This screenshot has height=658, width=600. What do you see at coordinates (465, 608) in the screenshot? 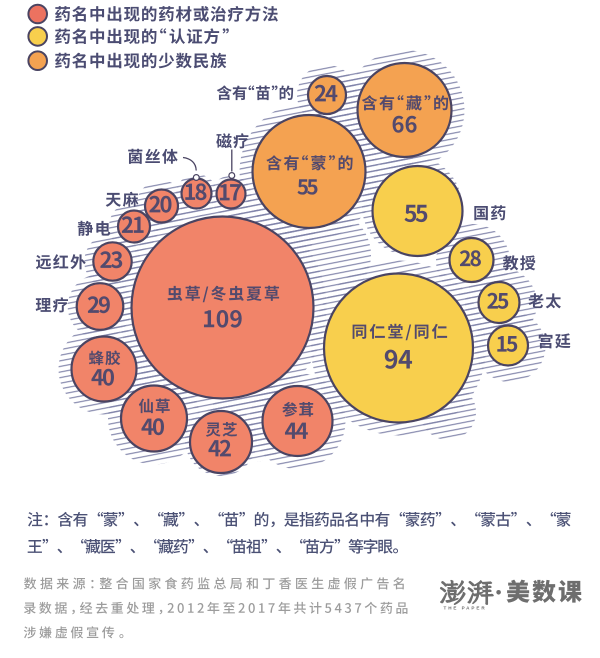
I see `svg-text: THE PAPER` at bounding box center [465, 608].